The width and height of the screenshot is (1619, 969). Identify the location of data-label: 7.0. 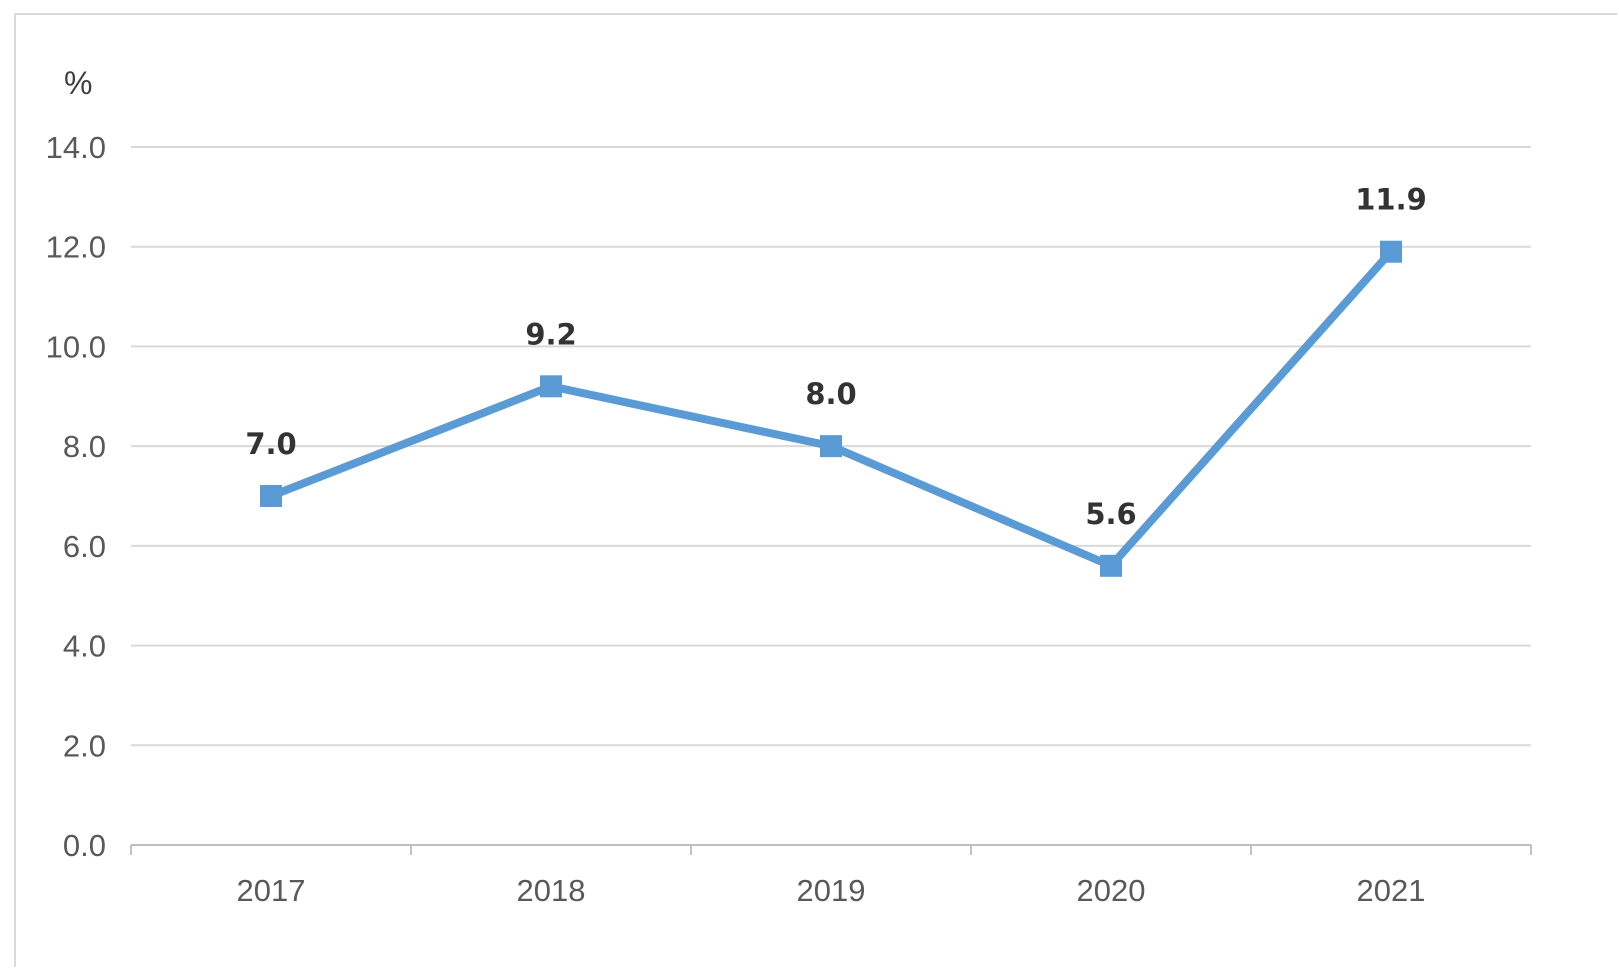
(270, 444).